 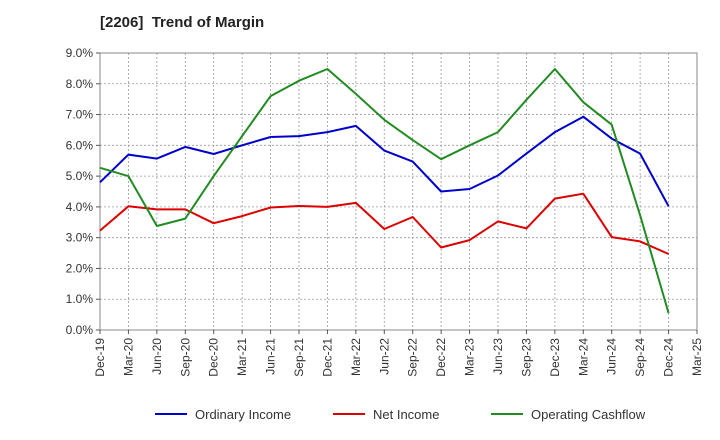 I want to click on y-tick-label: 0.0%, so click(x=80, y=330).